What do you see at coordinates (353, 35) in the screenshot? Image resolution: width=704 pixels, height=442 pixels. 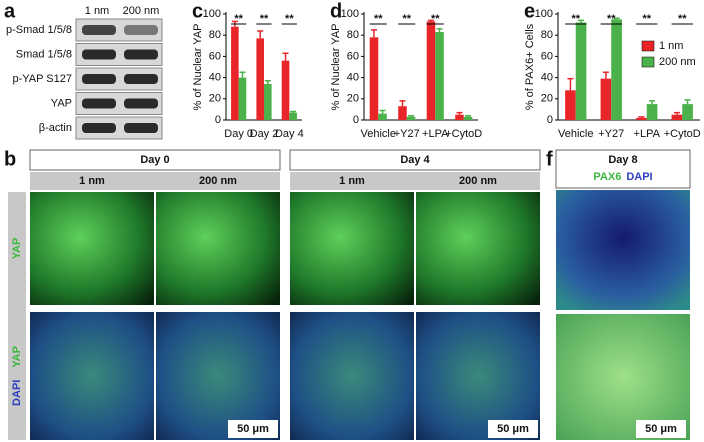 I see `y-tick-label: 80` at bounding box center [353, 35].